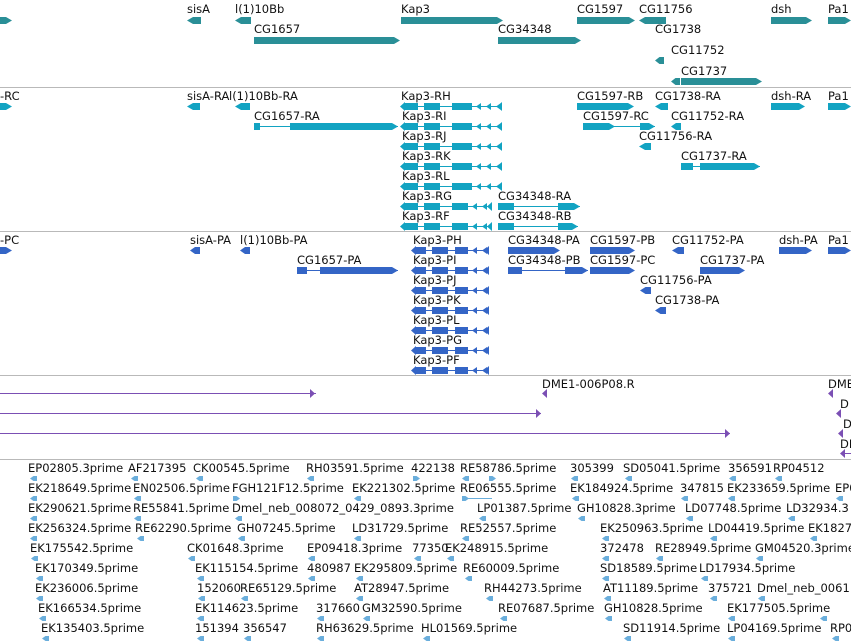 The image size is (851, 643). What do you see at coordinates (653, 608) in the screenshot?
I see `est-label: GH10828.5prime` at bounding box center [653, 608].